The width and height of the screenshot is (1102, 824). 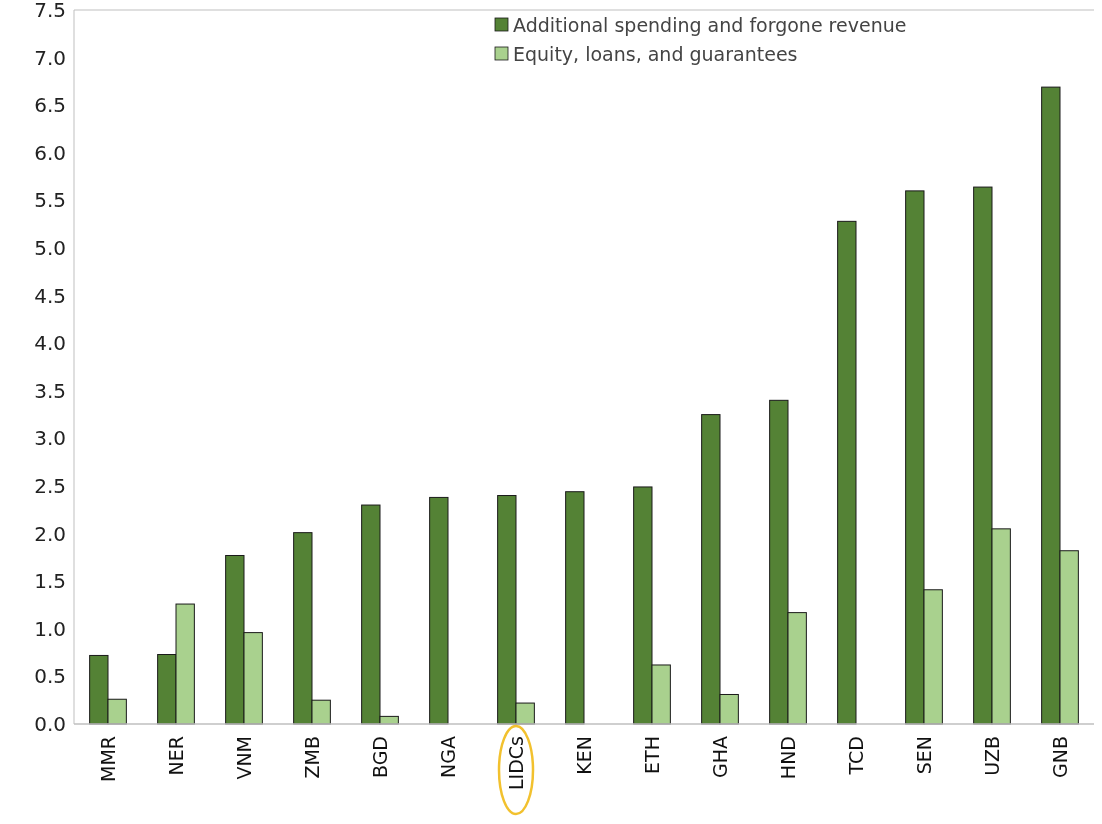 I want to click on x-tick-label: GHA, so click(x=719, y=757).